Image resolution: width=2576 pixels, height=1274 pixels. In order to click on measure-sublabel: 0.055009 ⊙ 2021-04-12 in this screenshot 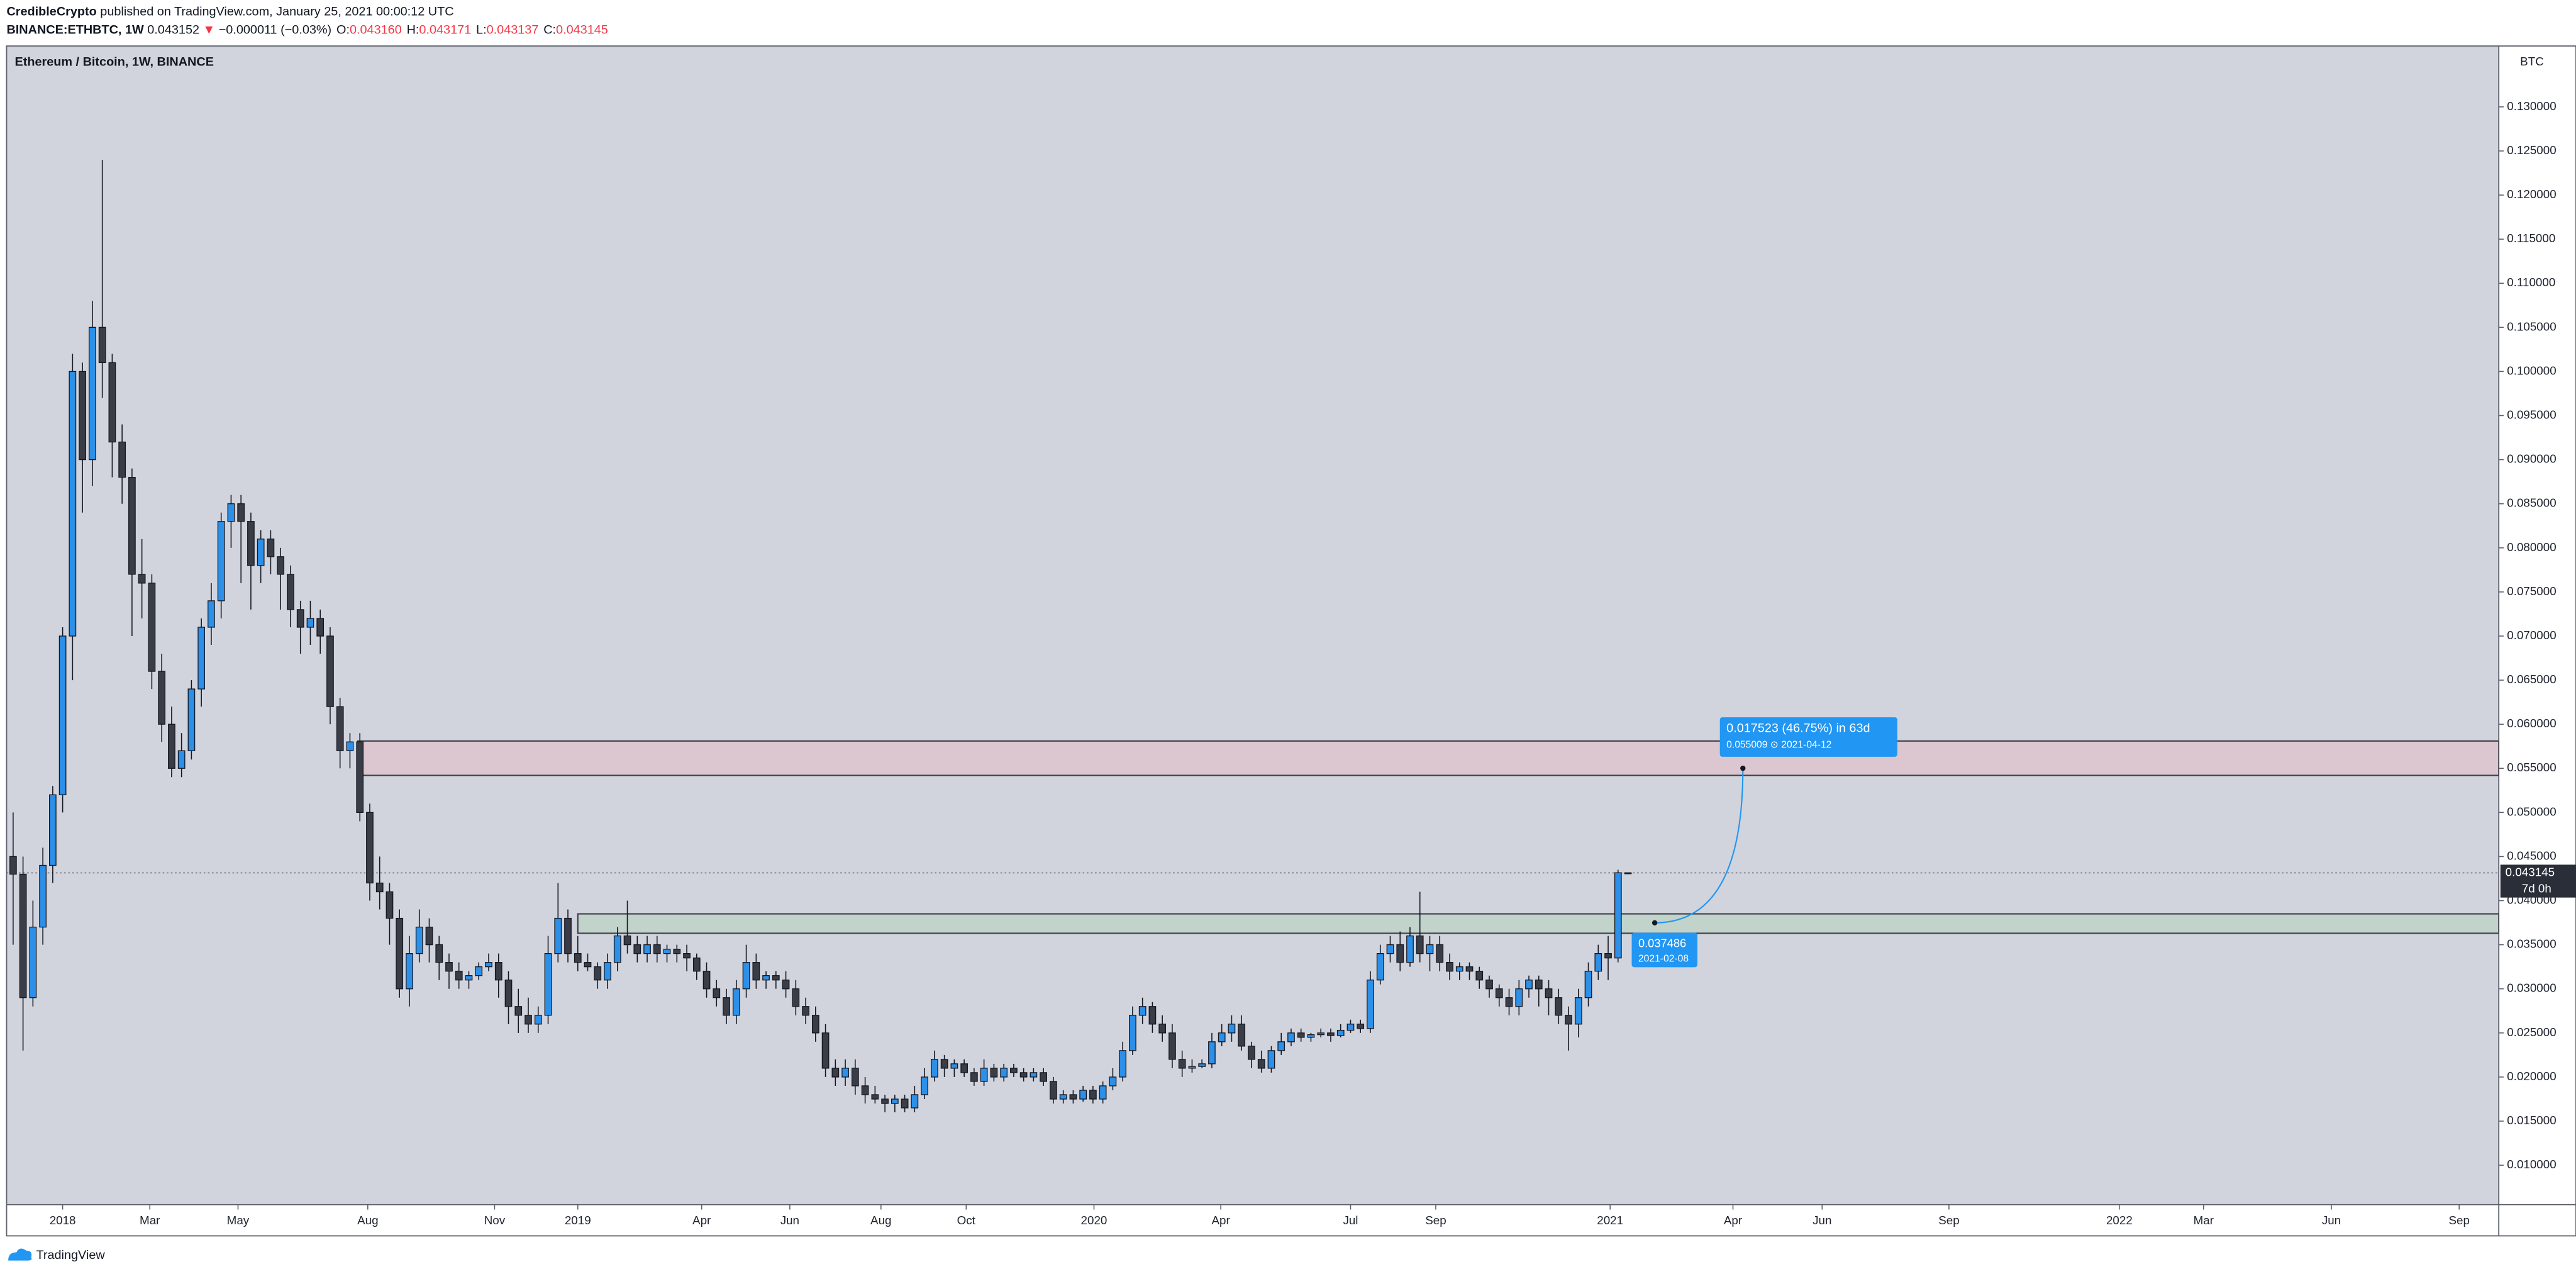, I will do `click(1778, 745)`.